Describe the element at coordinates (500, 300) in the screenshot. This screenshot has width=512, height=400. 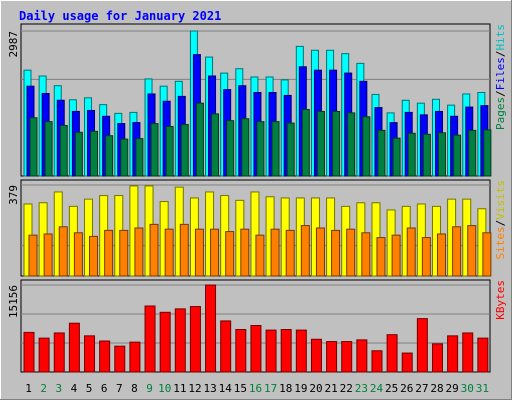
I see `legend-bottom: KBytes` at that location.